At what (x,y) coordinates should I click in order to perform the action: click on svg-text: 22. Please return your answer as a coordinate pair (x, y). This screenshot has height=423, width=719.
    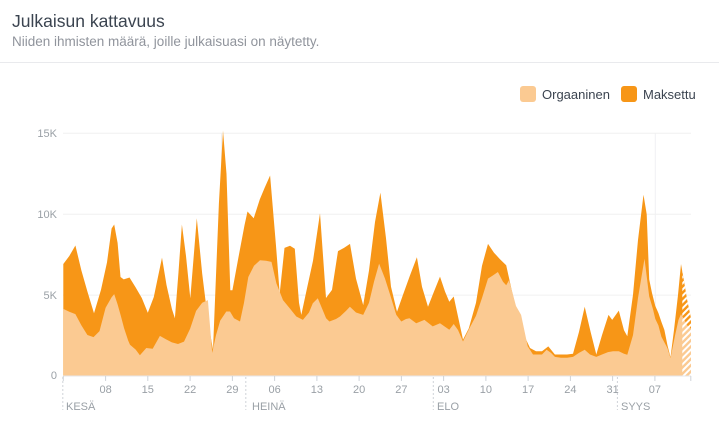
    Looking at the image, I should click on (190, 390).